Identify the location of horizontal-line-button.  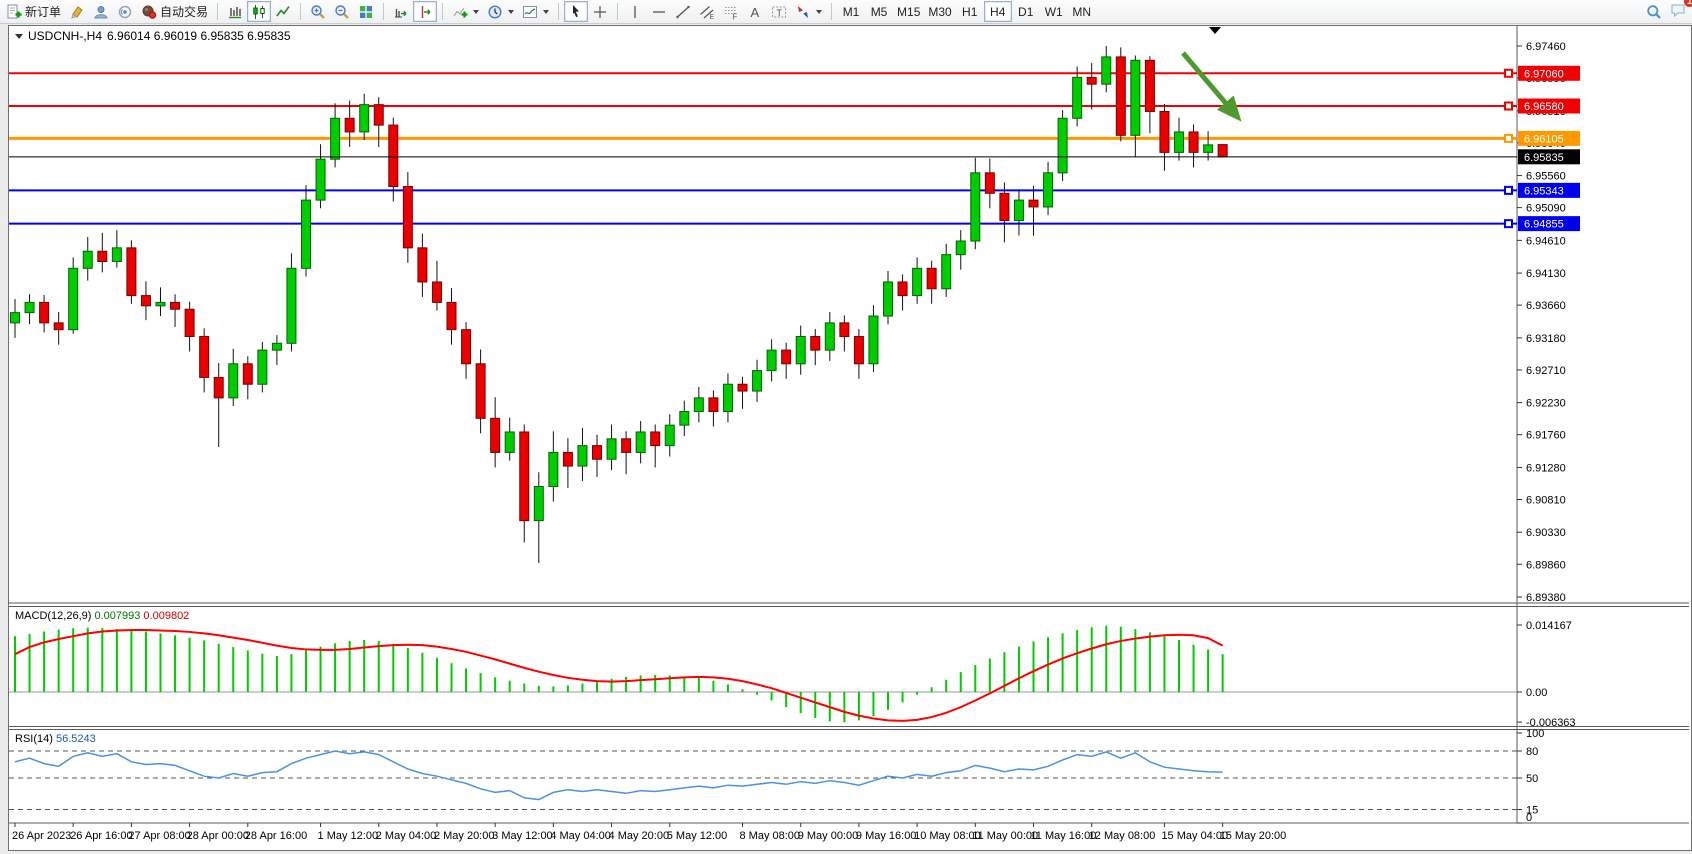
(659, 11).